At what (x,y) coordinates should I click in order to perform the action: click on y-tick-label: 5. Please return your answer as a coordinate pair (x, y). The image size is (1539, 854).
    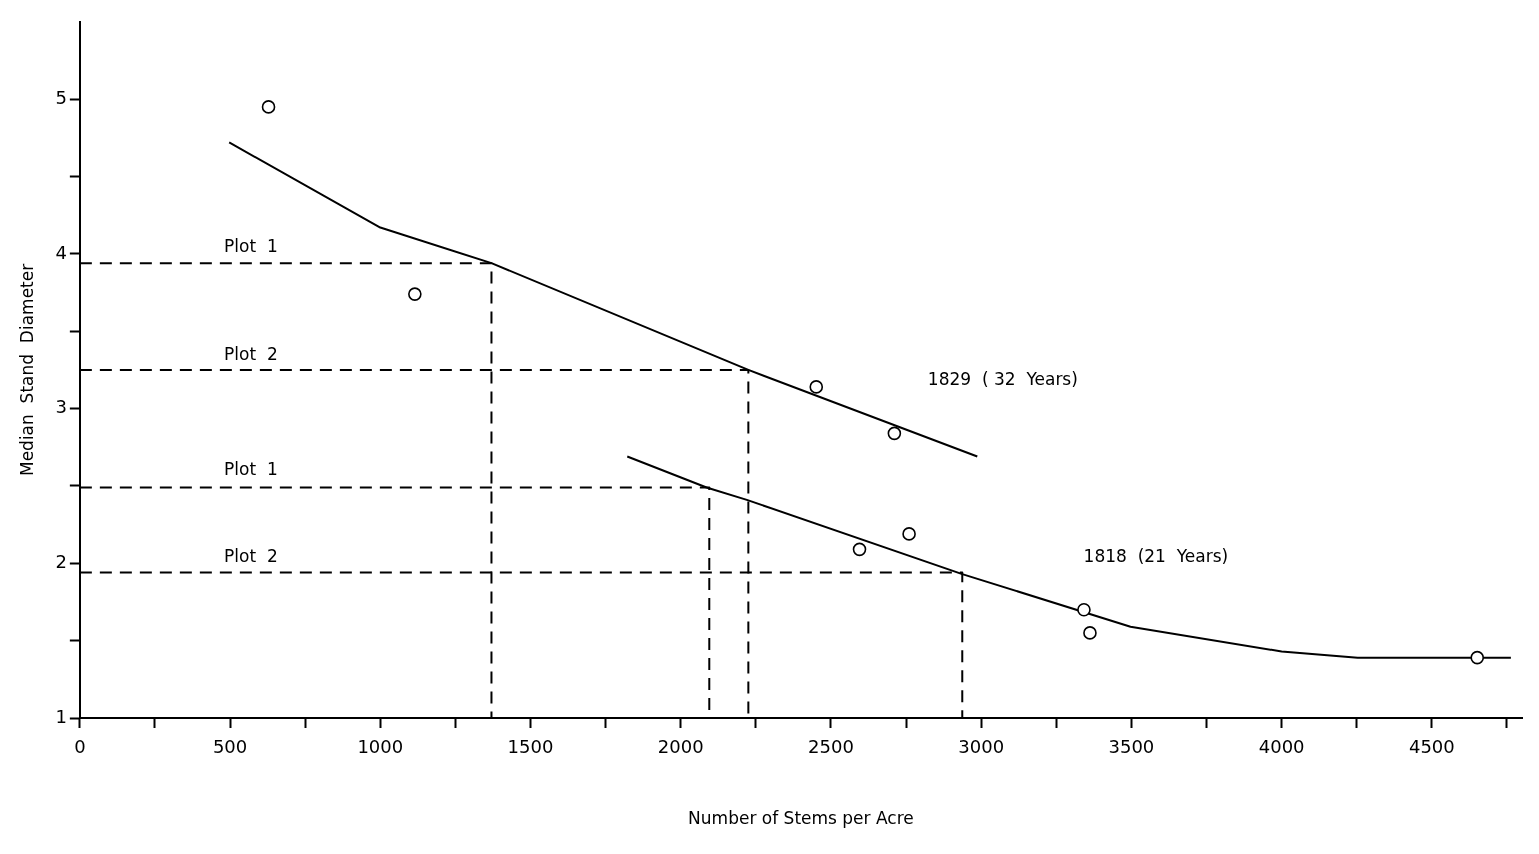
    Looking at the image, I should click on (61, 97).